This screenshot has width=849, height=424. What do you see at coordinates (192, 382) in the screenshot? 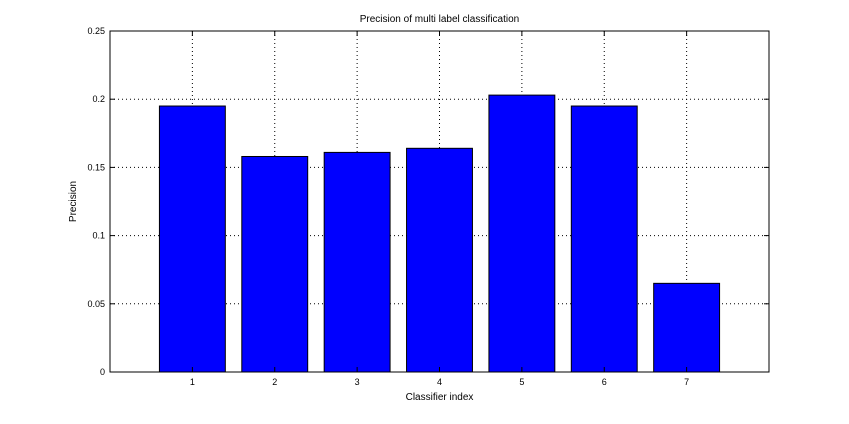
I see `x-tick-label: 1` at bounding box center [192, 382].